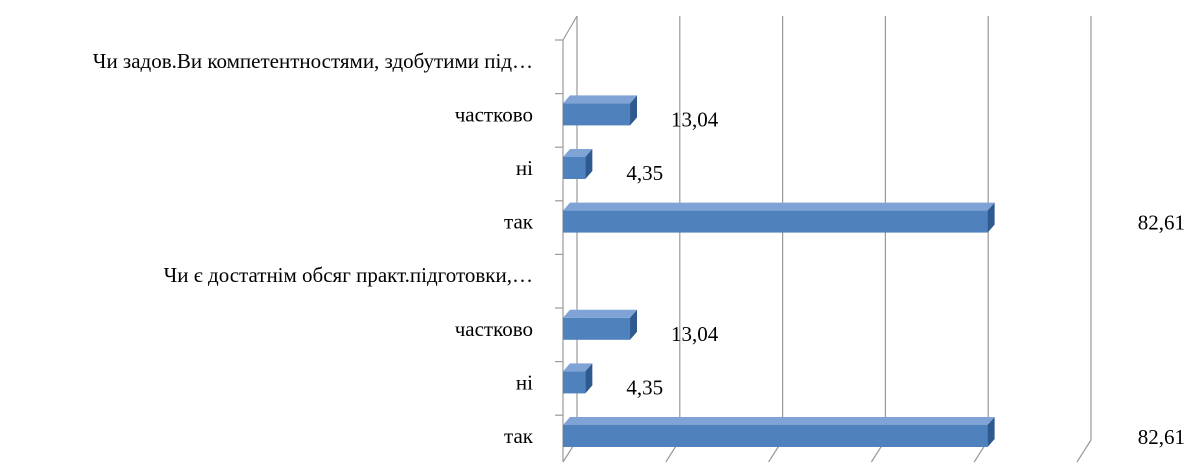 The width and height of the screenshot is (1195, 472). What do you see at coordinates (570, 28) in the screenshot?
I see `y-axis-depth-line` at bounding box center [570, 28].